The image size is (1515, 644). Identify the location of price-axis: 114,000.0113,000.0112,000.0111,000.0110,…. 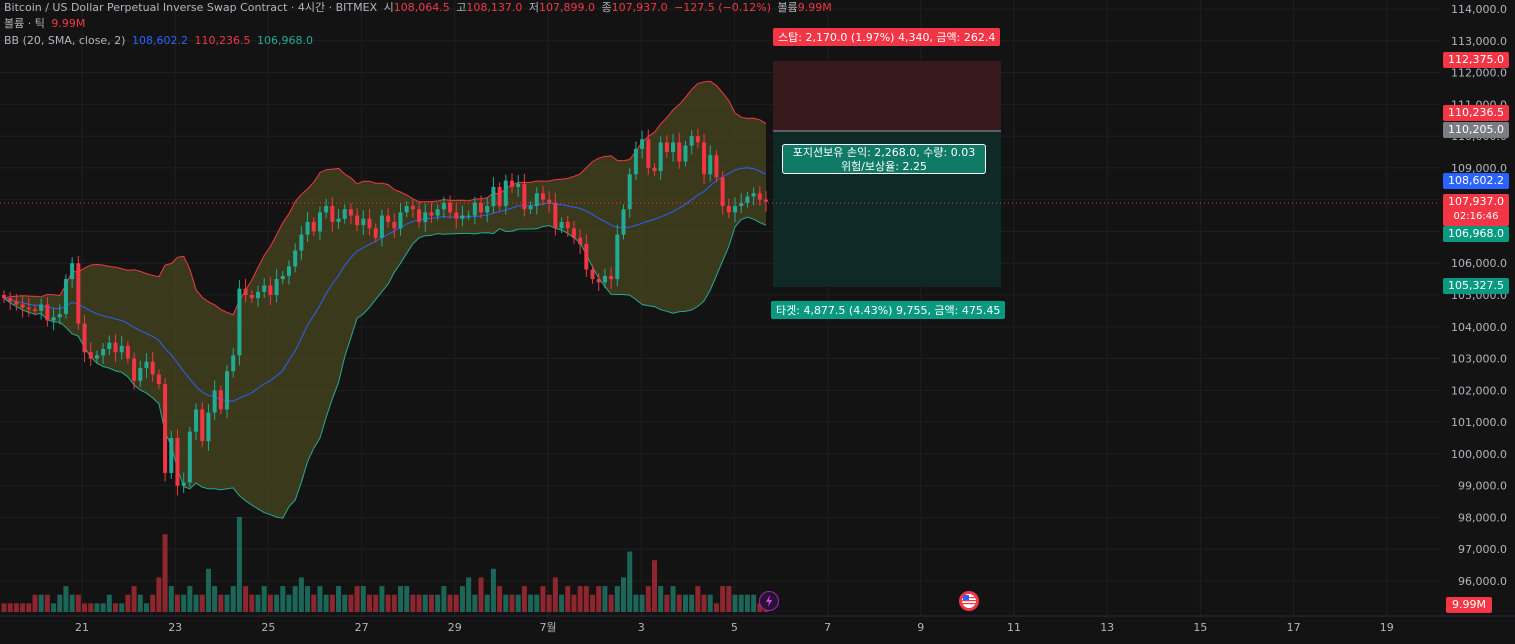
(1479, 295).